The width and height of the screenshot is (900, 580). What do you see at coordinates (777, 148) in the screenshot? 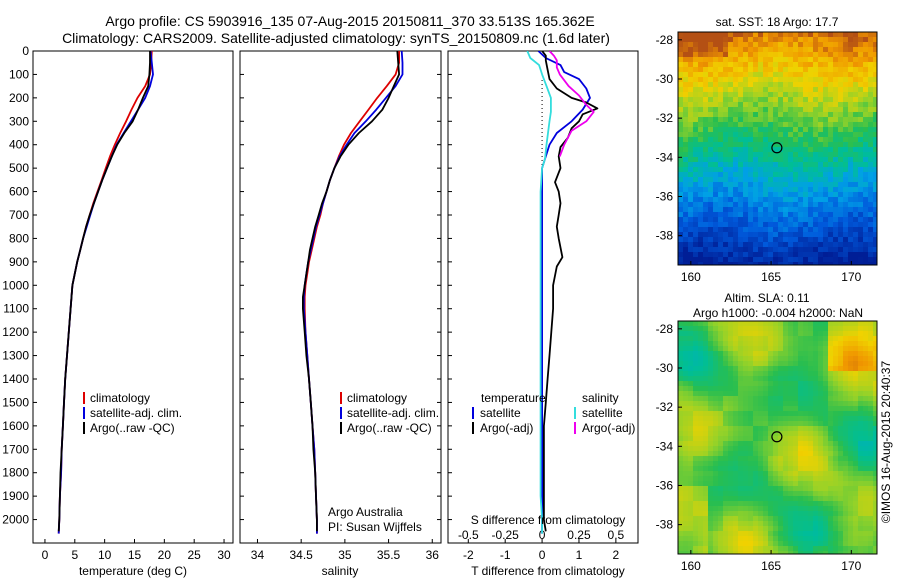
I see `sst-heatmap` at bounding box center [777, 148].